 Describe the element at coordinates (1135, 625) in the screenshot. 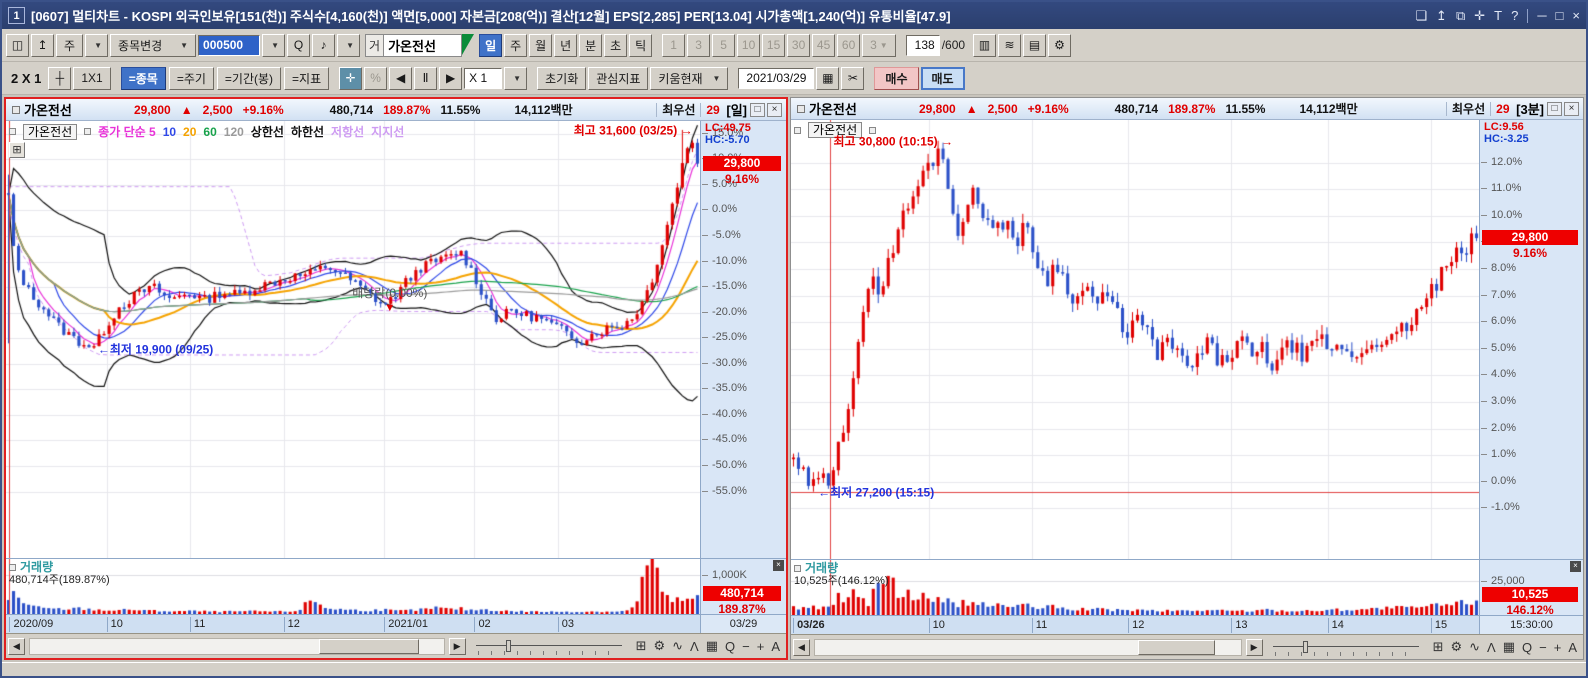

I see `time-axis: 03/26 10 11 12 13 14 15` at that location.